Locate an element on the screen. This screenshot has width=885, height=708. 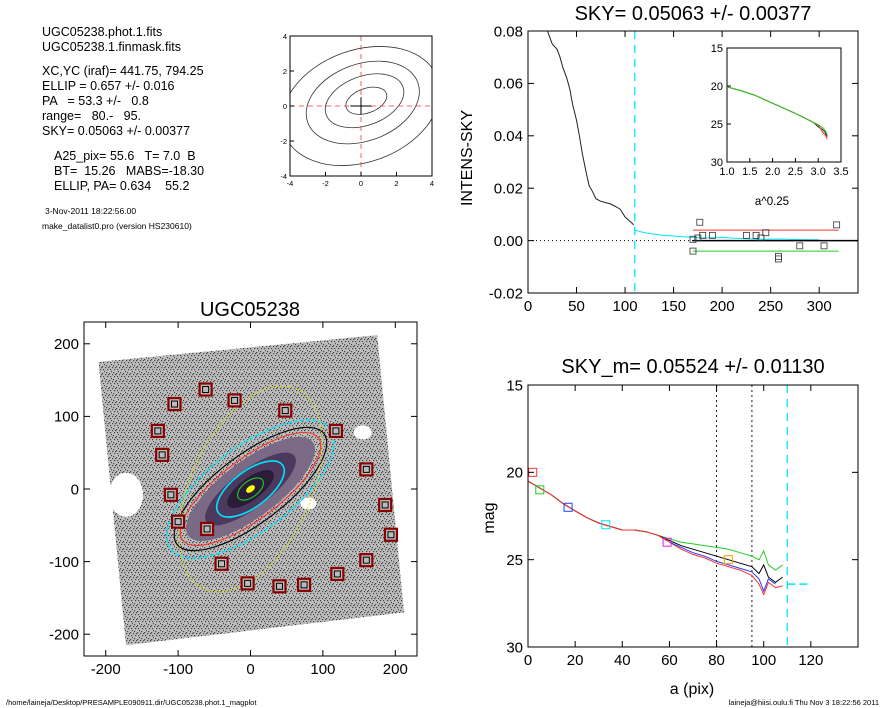
info-line: UGC05238.phot.1.fits is located at coordinates (102, 32).